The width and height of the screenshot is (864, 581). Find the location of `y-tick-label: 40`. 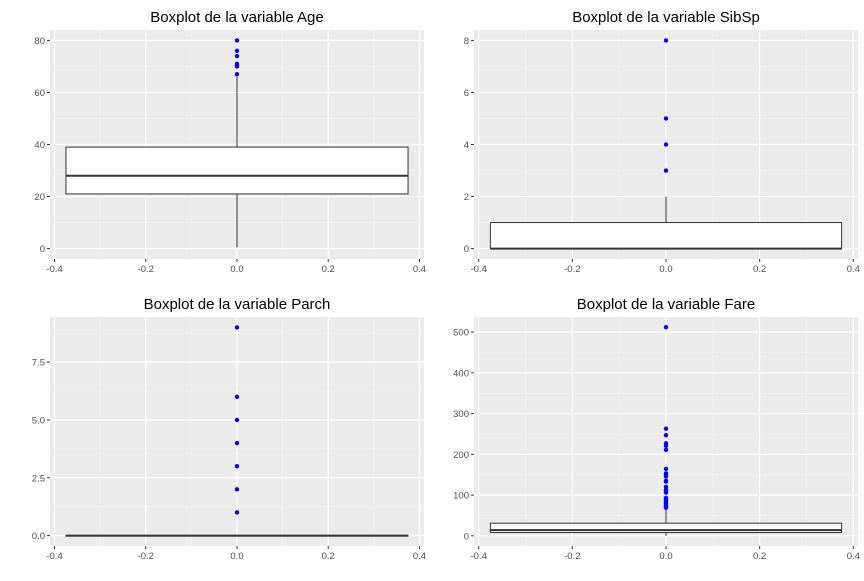

y-tick-label: 40 is located at coordinates (39, 145).